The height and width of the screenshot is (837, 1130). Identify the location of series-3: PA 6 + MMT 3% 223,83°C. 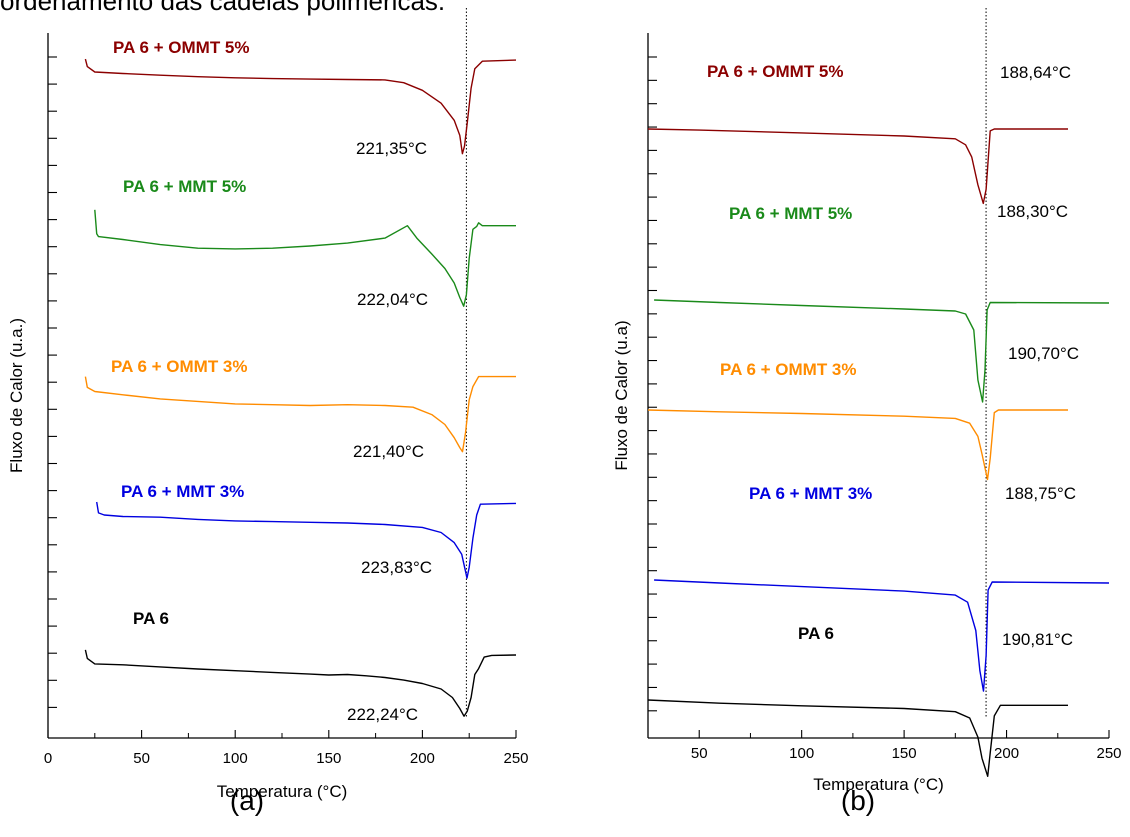
(306, 530).